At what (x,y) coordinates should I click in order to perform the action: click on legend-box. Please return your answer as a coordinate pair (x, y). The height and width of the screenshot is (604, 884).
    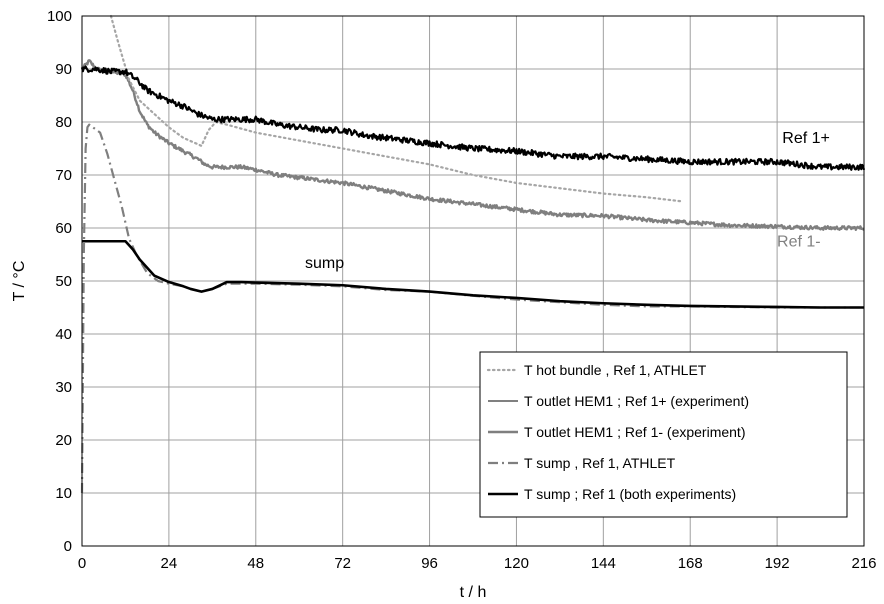
    Looking at the image, I should click on (663, 434).